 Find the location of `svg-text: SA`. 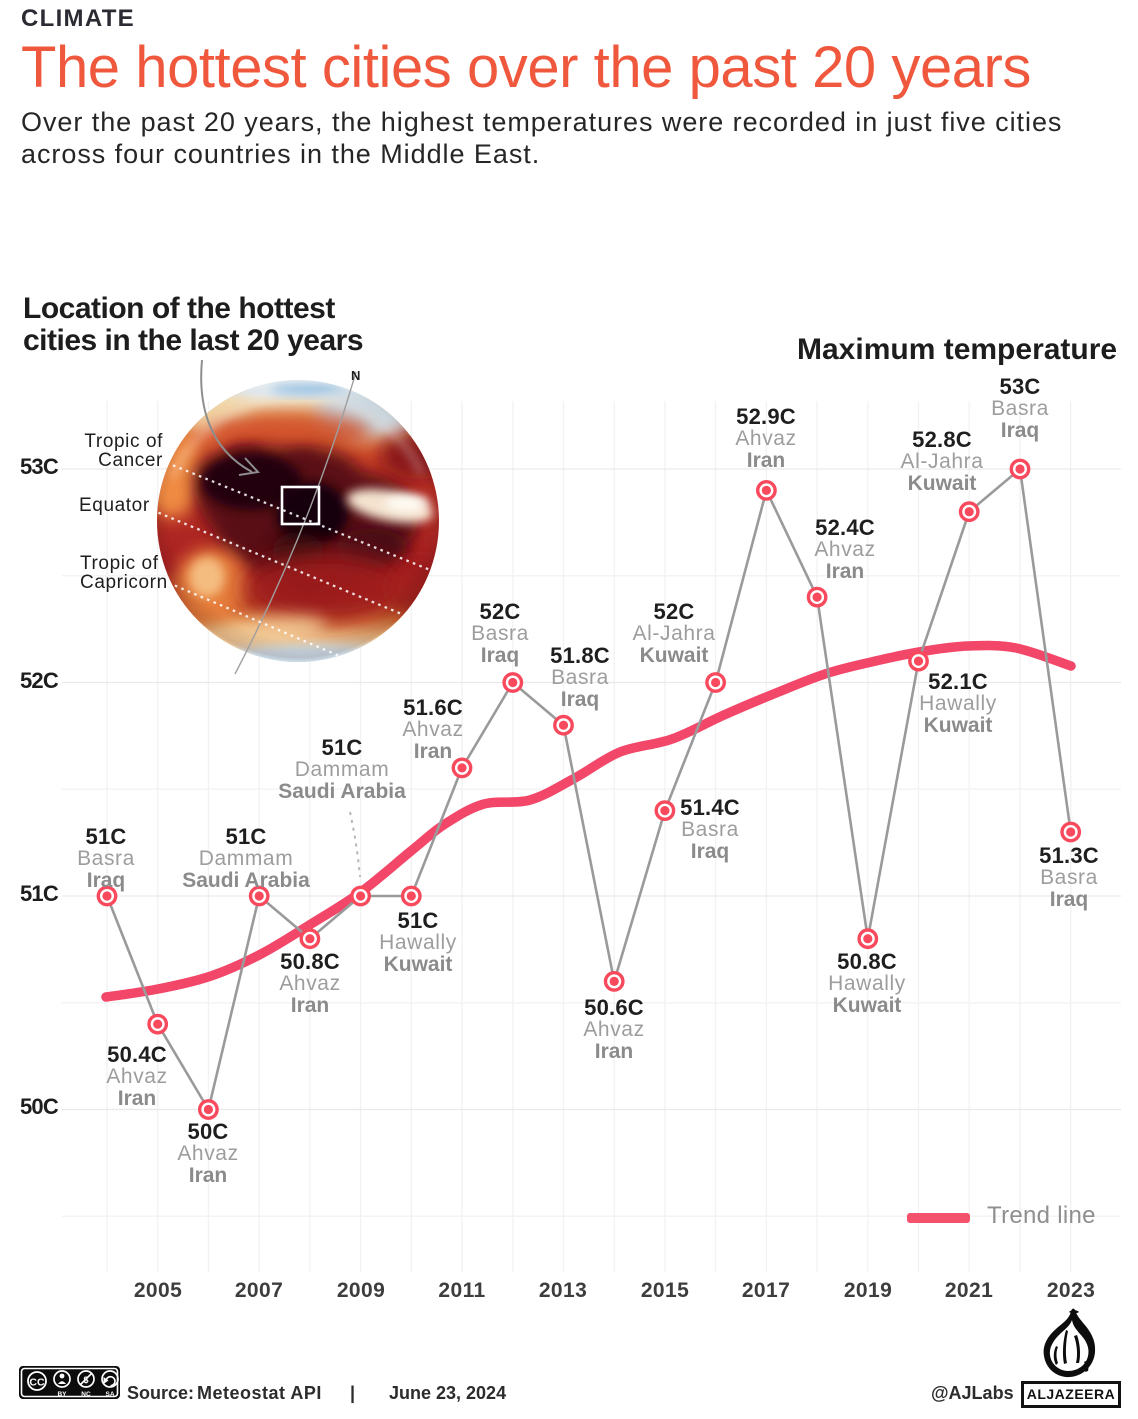

svg-text: SA is located at coordinates (109, 1394).